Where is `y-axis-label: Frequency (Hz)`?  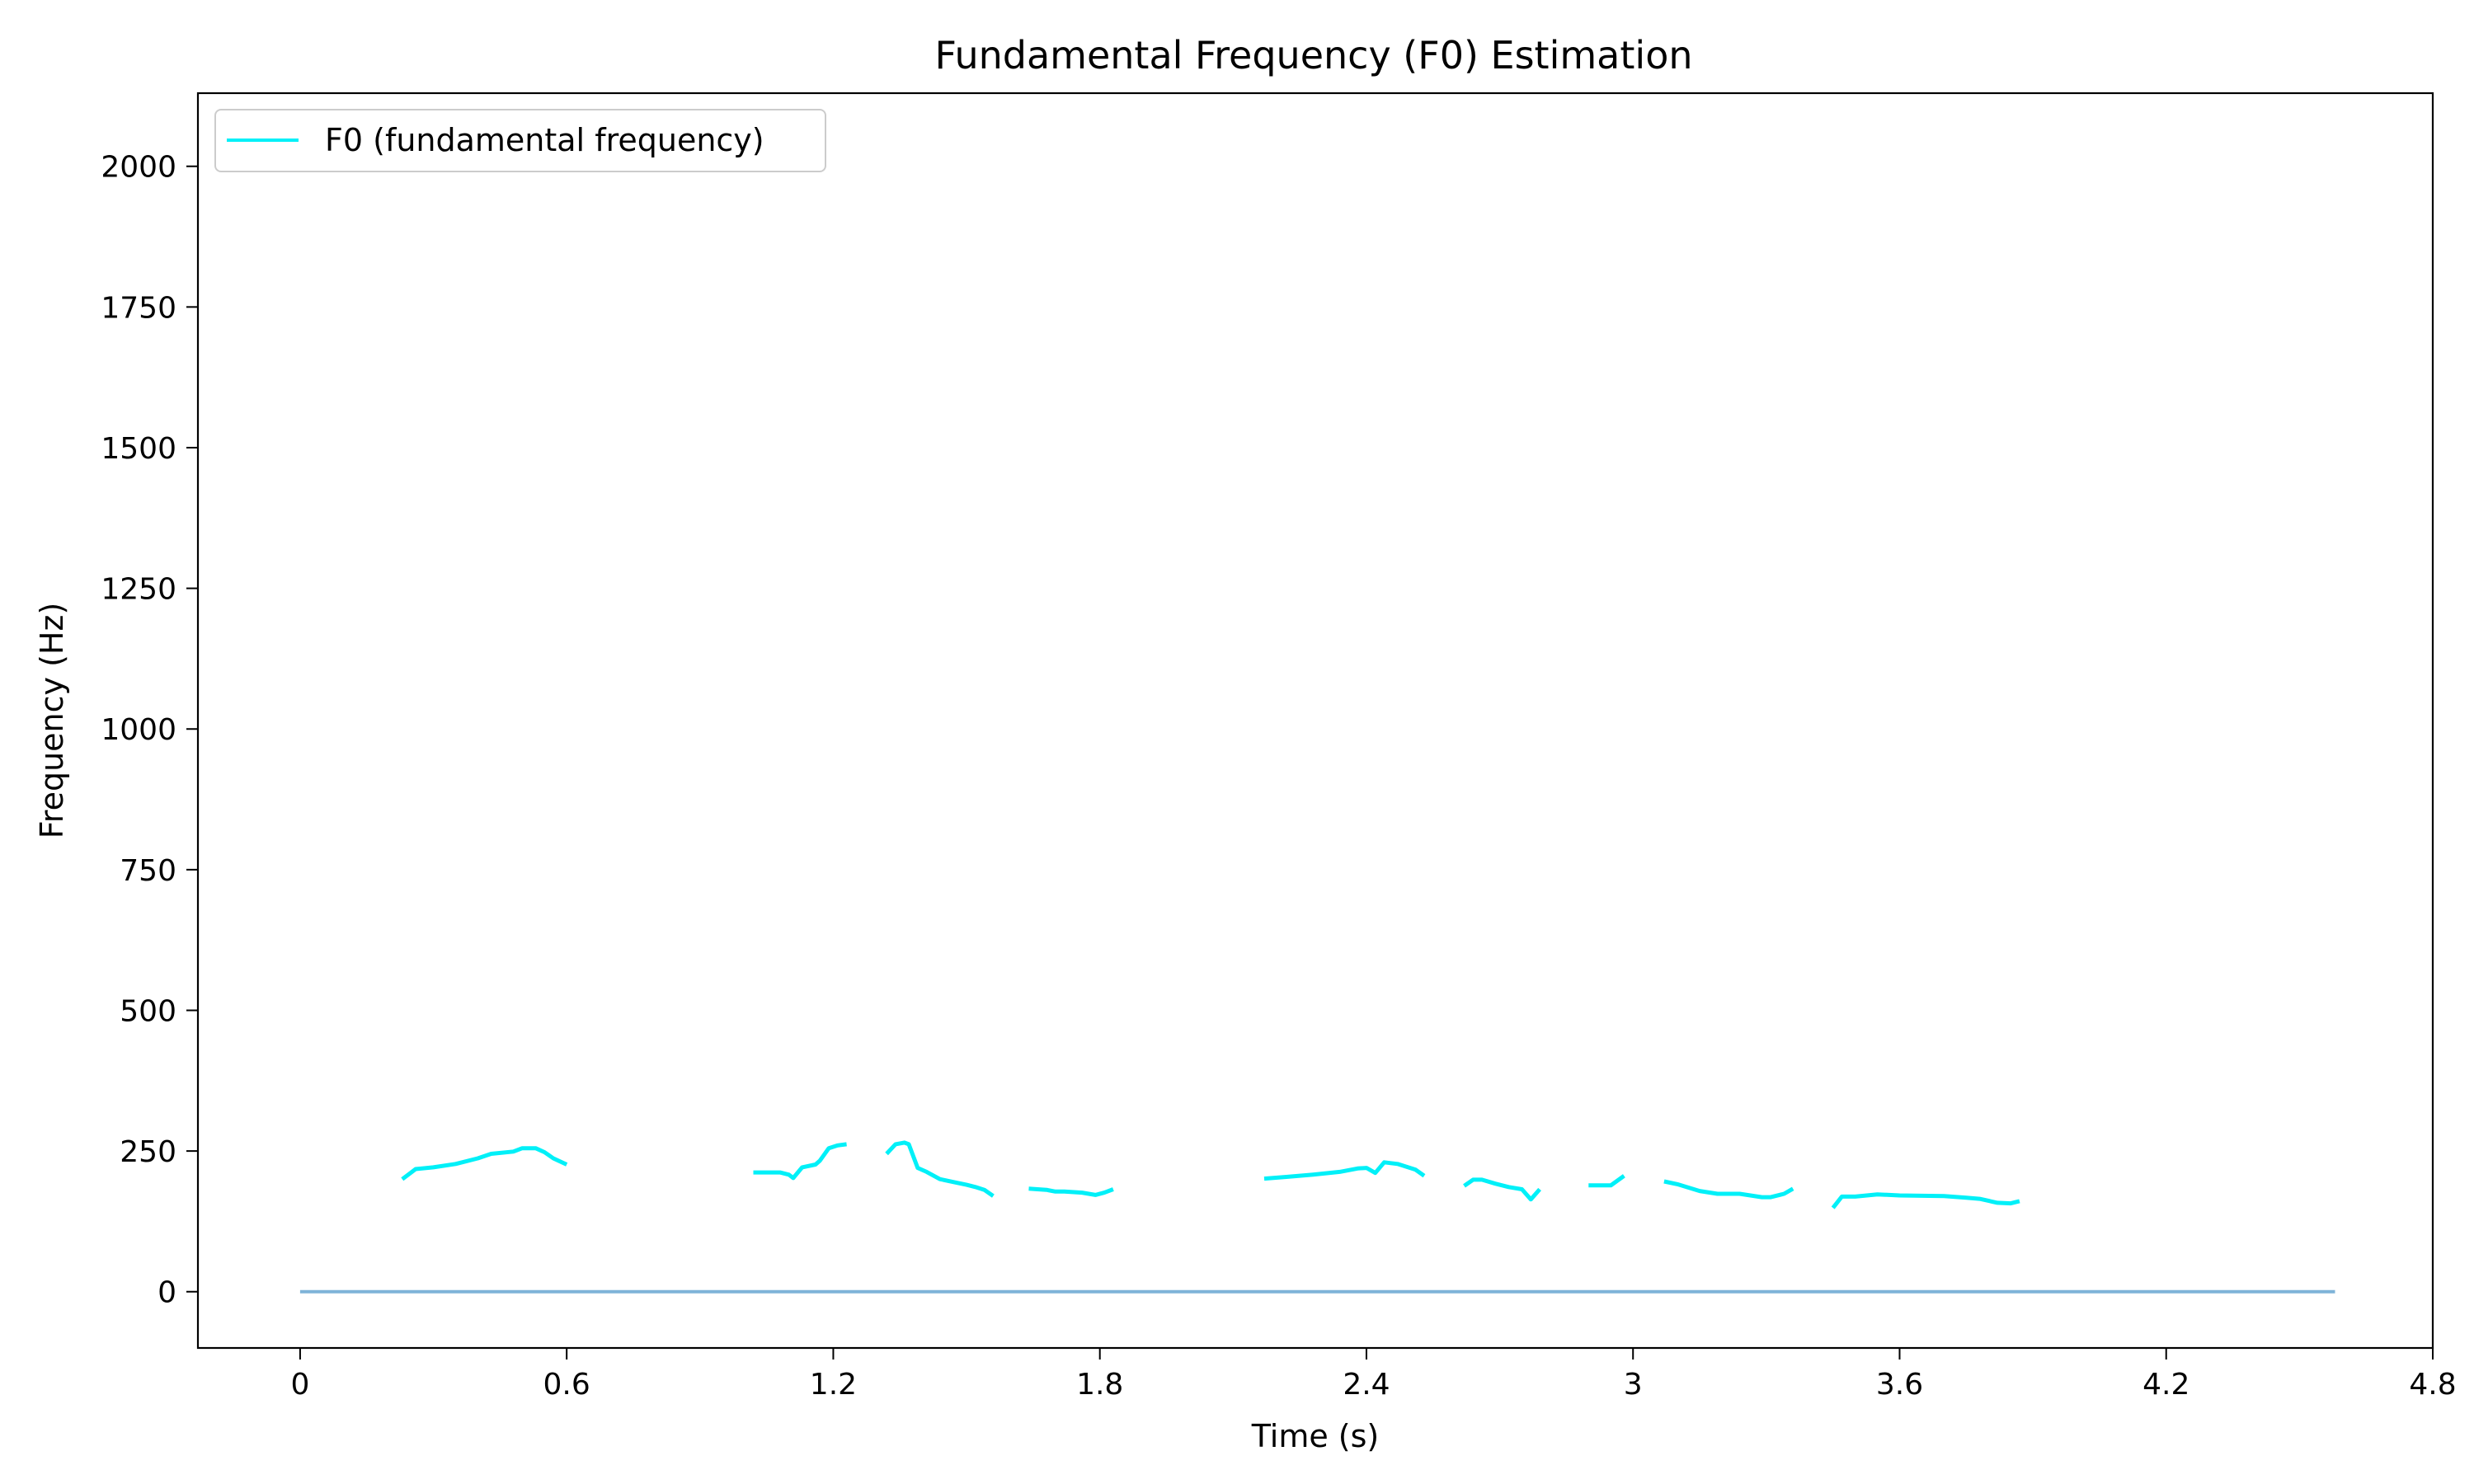
y-axis-label: Frequency (Hz) is located at coordinates (52, 721).